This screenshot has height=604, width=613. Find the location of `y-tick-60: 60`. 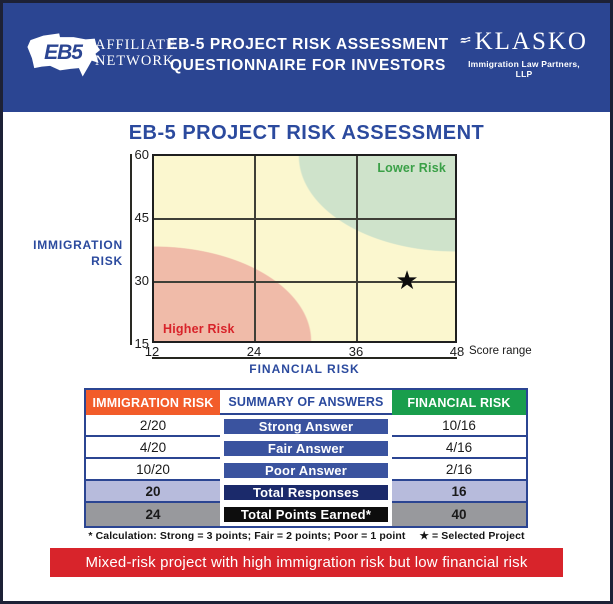

y-tick-60: 60 is located at coordinates (141, 154).